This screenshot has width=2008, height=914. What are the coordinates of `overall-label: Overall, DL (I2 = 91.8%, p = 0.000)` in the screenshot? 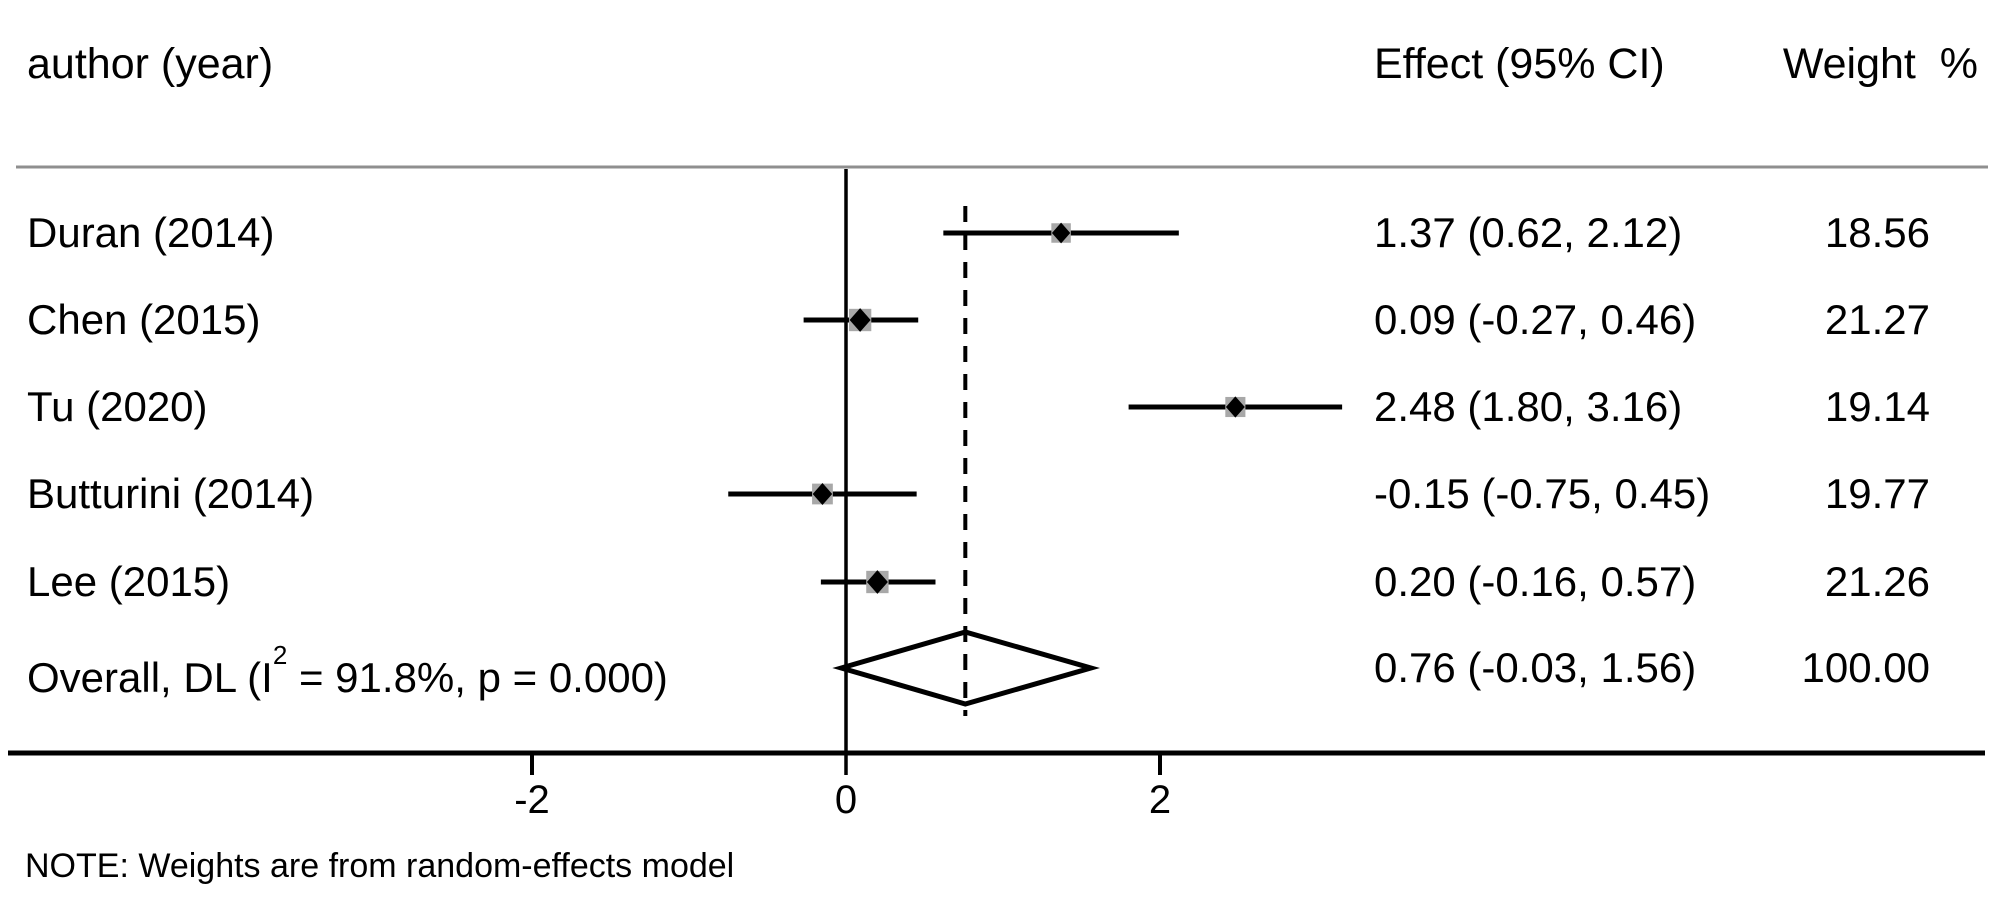 It's located at (347, 670).